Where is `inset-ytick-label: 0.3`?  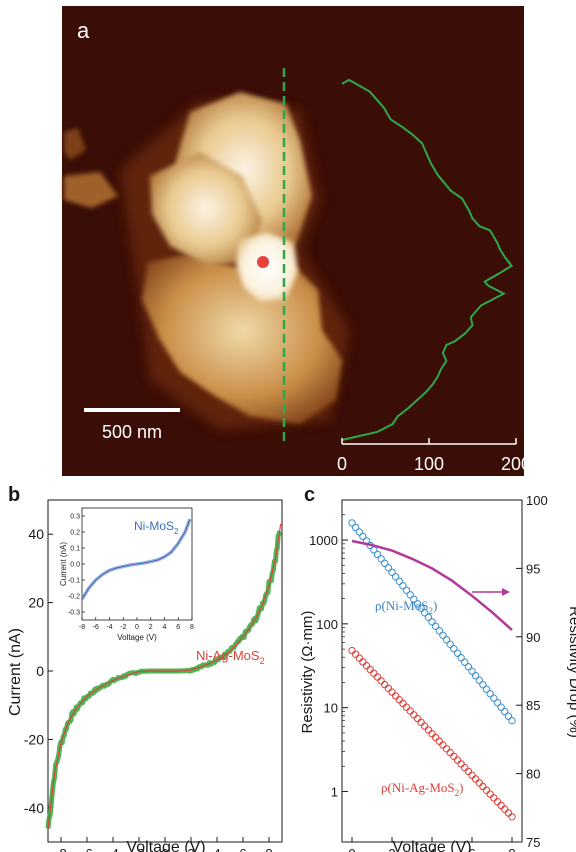
inset-ytick-label: 0.3 is located at coordinates (75, 517).